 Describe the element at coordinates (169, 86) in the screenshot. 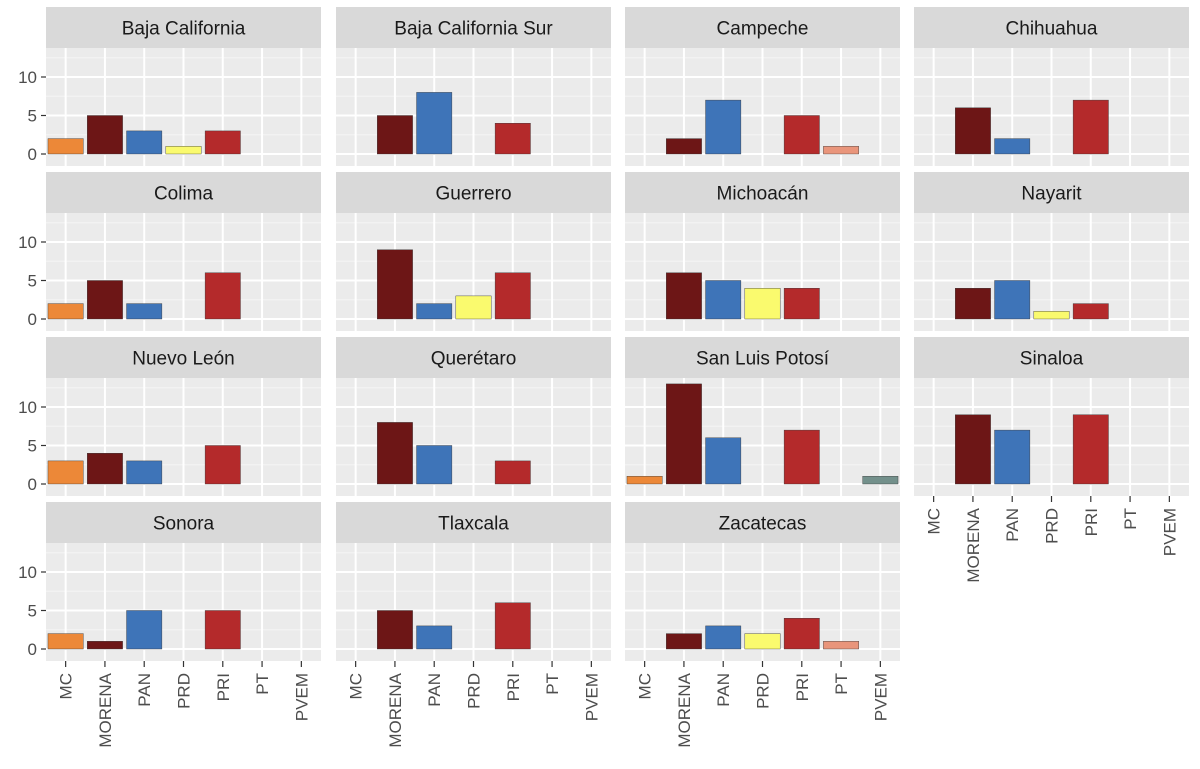

I see `panel: Baja California 0 5 10` at that location.